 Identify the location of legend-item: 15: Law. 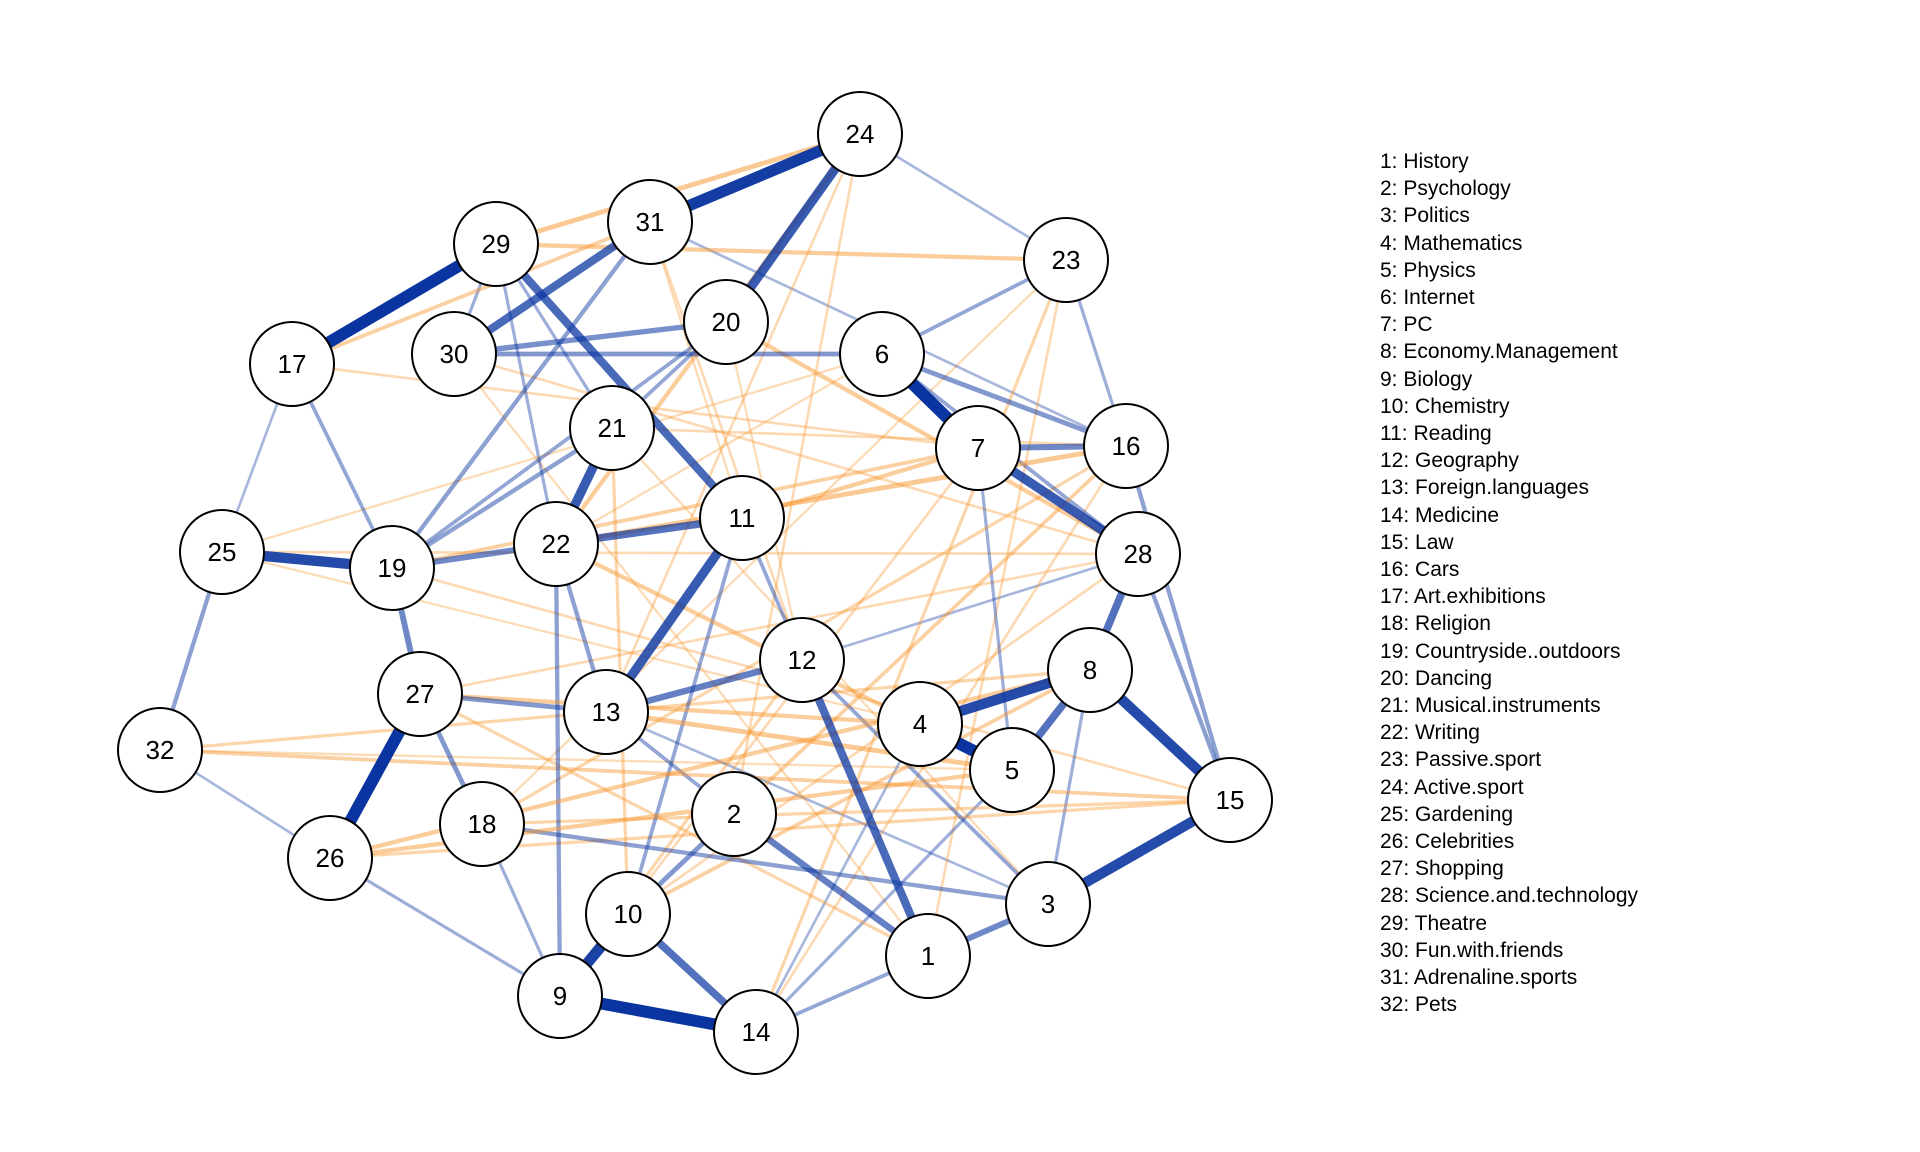
(1417, 542).